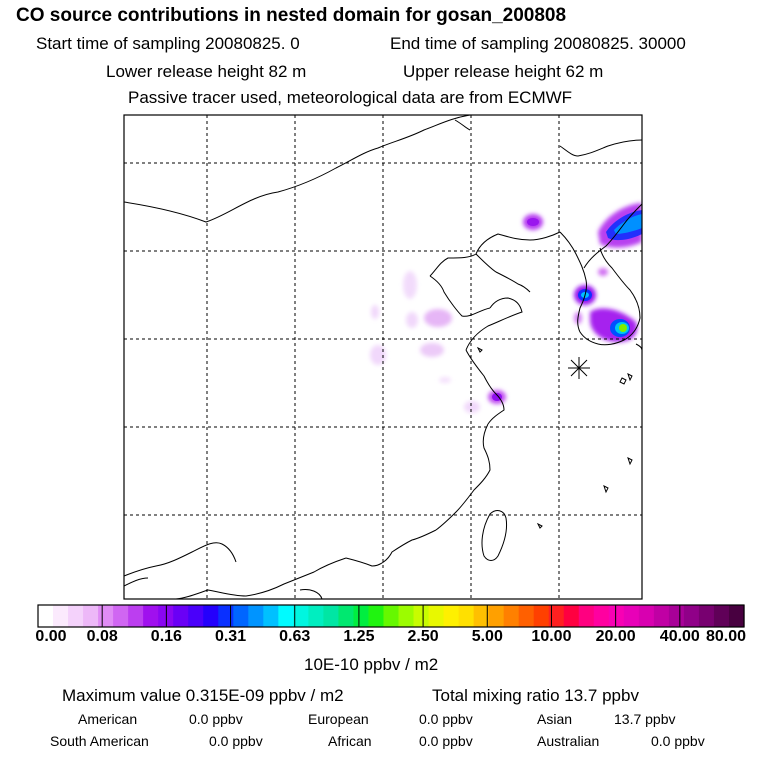 This screenshot has width=768, height=768. What do you see at coordinates (555, 719) in the screenshot?
I see `asian-label: Asian` at bounding box center [555, 719].